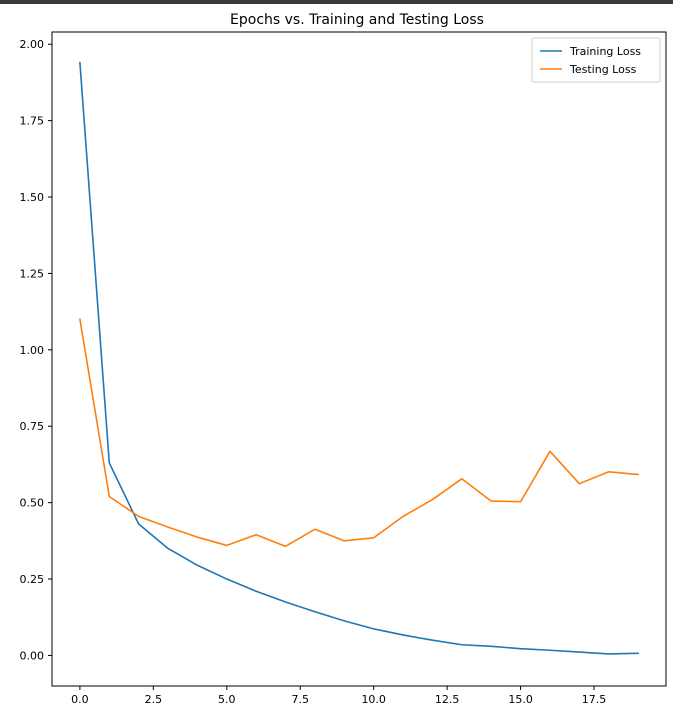  What do you see at coordinates (336, 2) in the screenshot?
I see `window-top-bar` at bounding box center [336, 2].